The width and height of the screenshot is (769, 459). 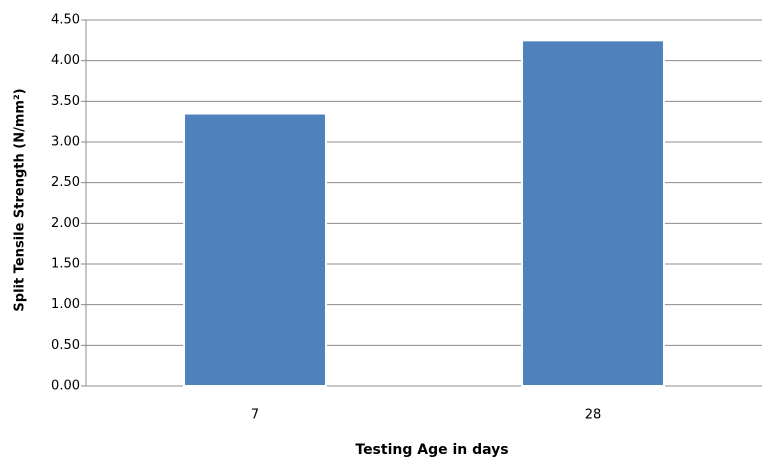 I want to click on y-tick-label: 1.50, so click(x=65, y=264).